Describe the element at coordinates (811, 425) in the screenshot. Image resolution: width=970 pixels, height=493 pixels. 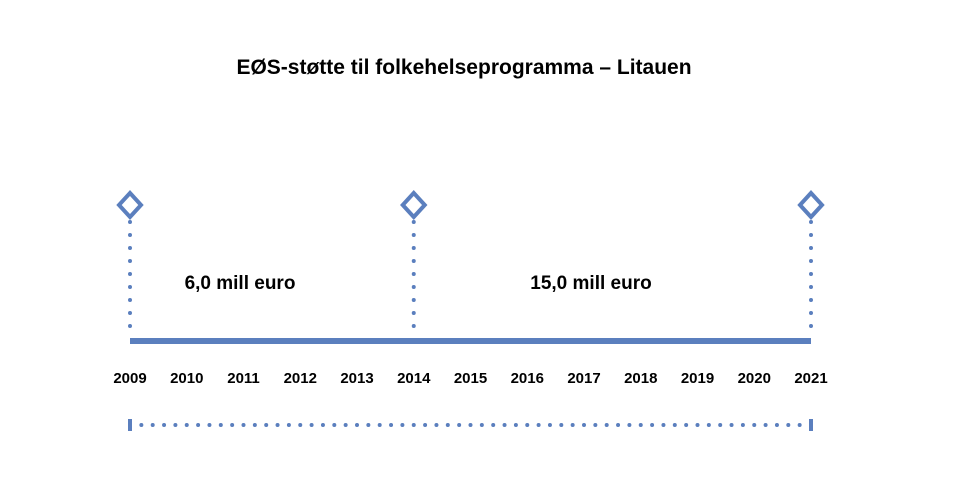
I see `span-end-cap` at that location.